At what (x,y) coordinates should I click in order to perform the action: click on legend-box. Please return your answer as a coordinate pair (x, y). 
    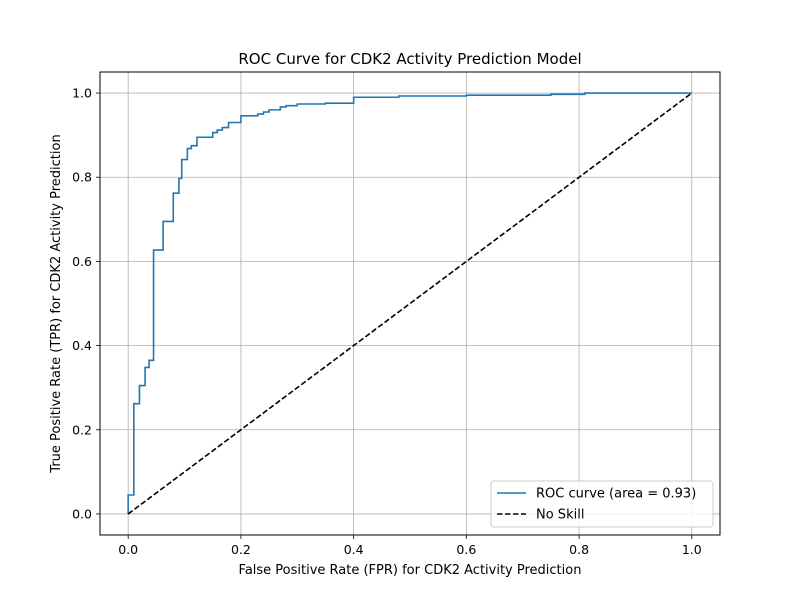
    Looking at the image, I should click on (602, 504).